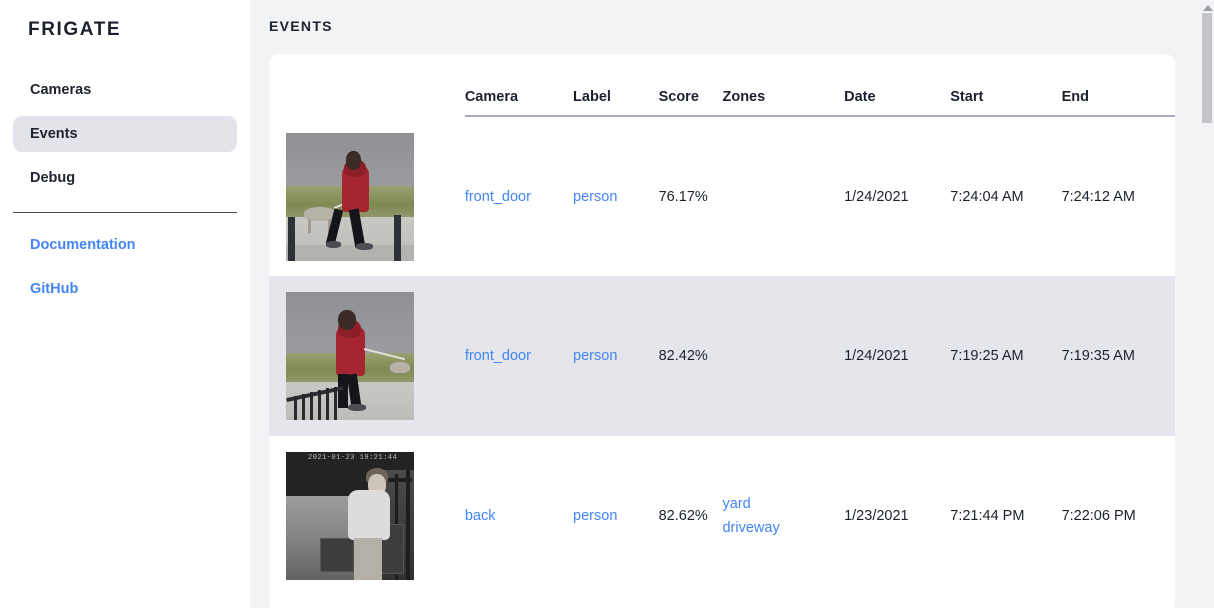 The image size is (1214, 608). What do you see at coordinates (480, 516) in the screenshot?
I see `event-camera-link: back` at bounding box center [480, 516].